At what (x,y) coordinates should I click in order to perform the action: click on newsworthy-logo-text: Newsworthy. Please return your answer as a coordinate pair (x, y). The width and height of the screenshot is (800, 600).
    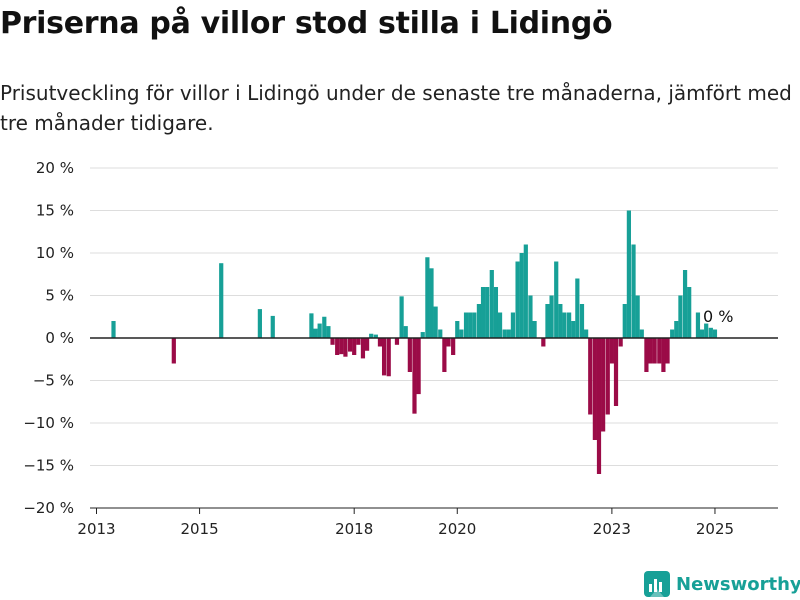
    Looking at the image, I should click on (738, 584).